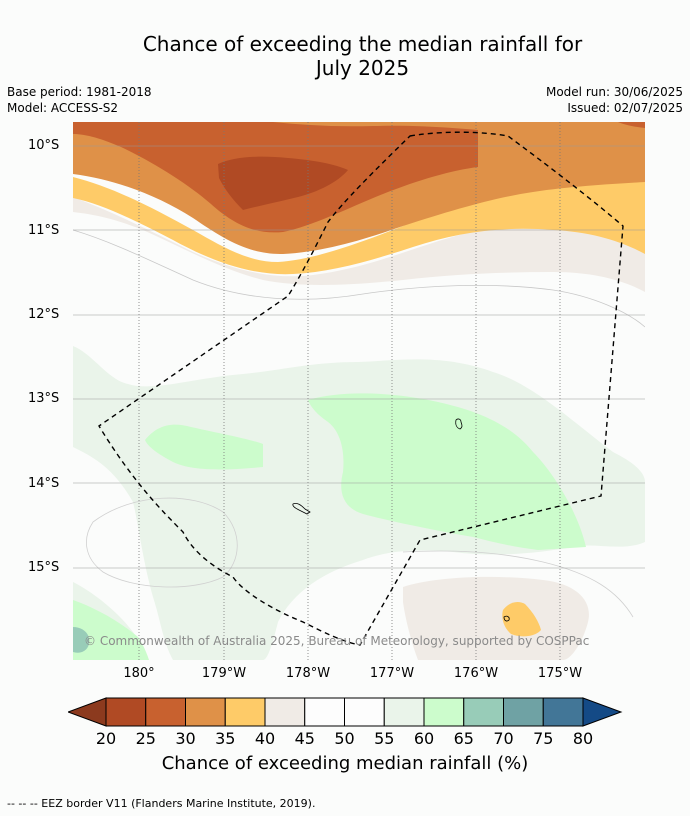 The image size is (690, 816). What do you see at coordinates (145, 738) in the screenshot?
I see `colorbar-tick-label: 25` at bounding box center [145, 738].